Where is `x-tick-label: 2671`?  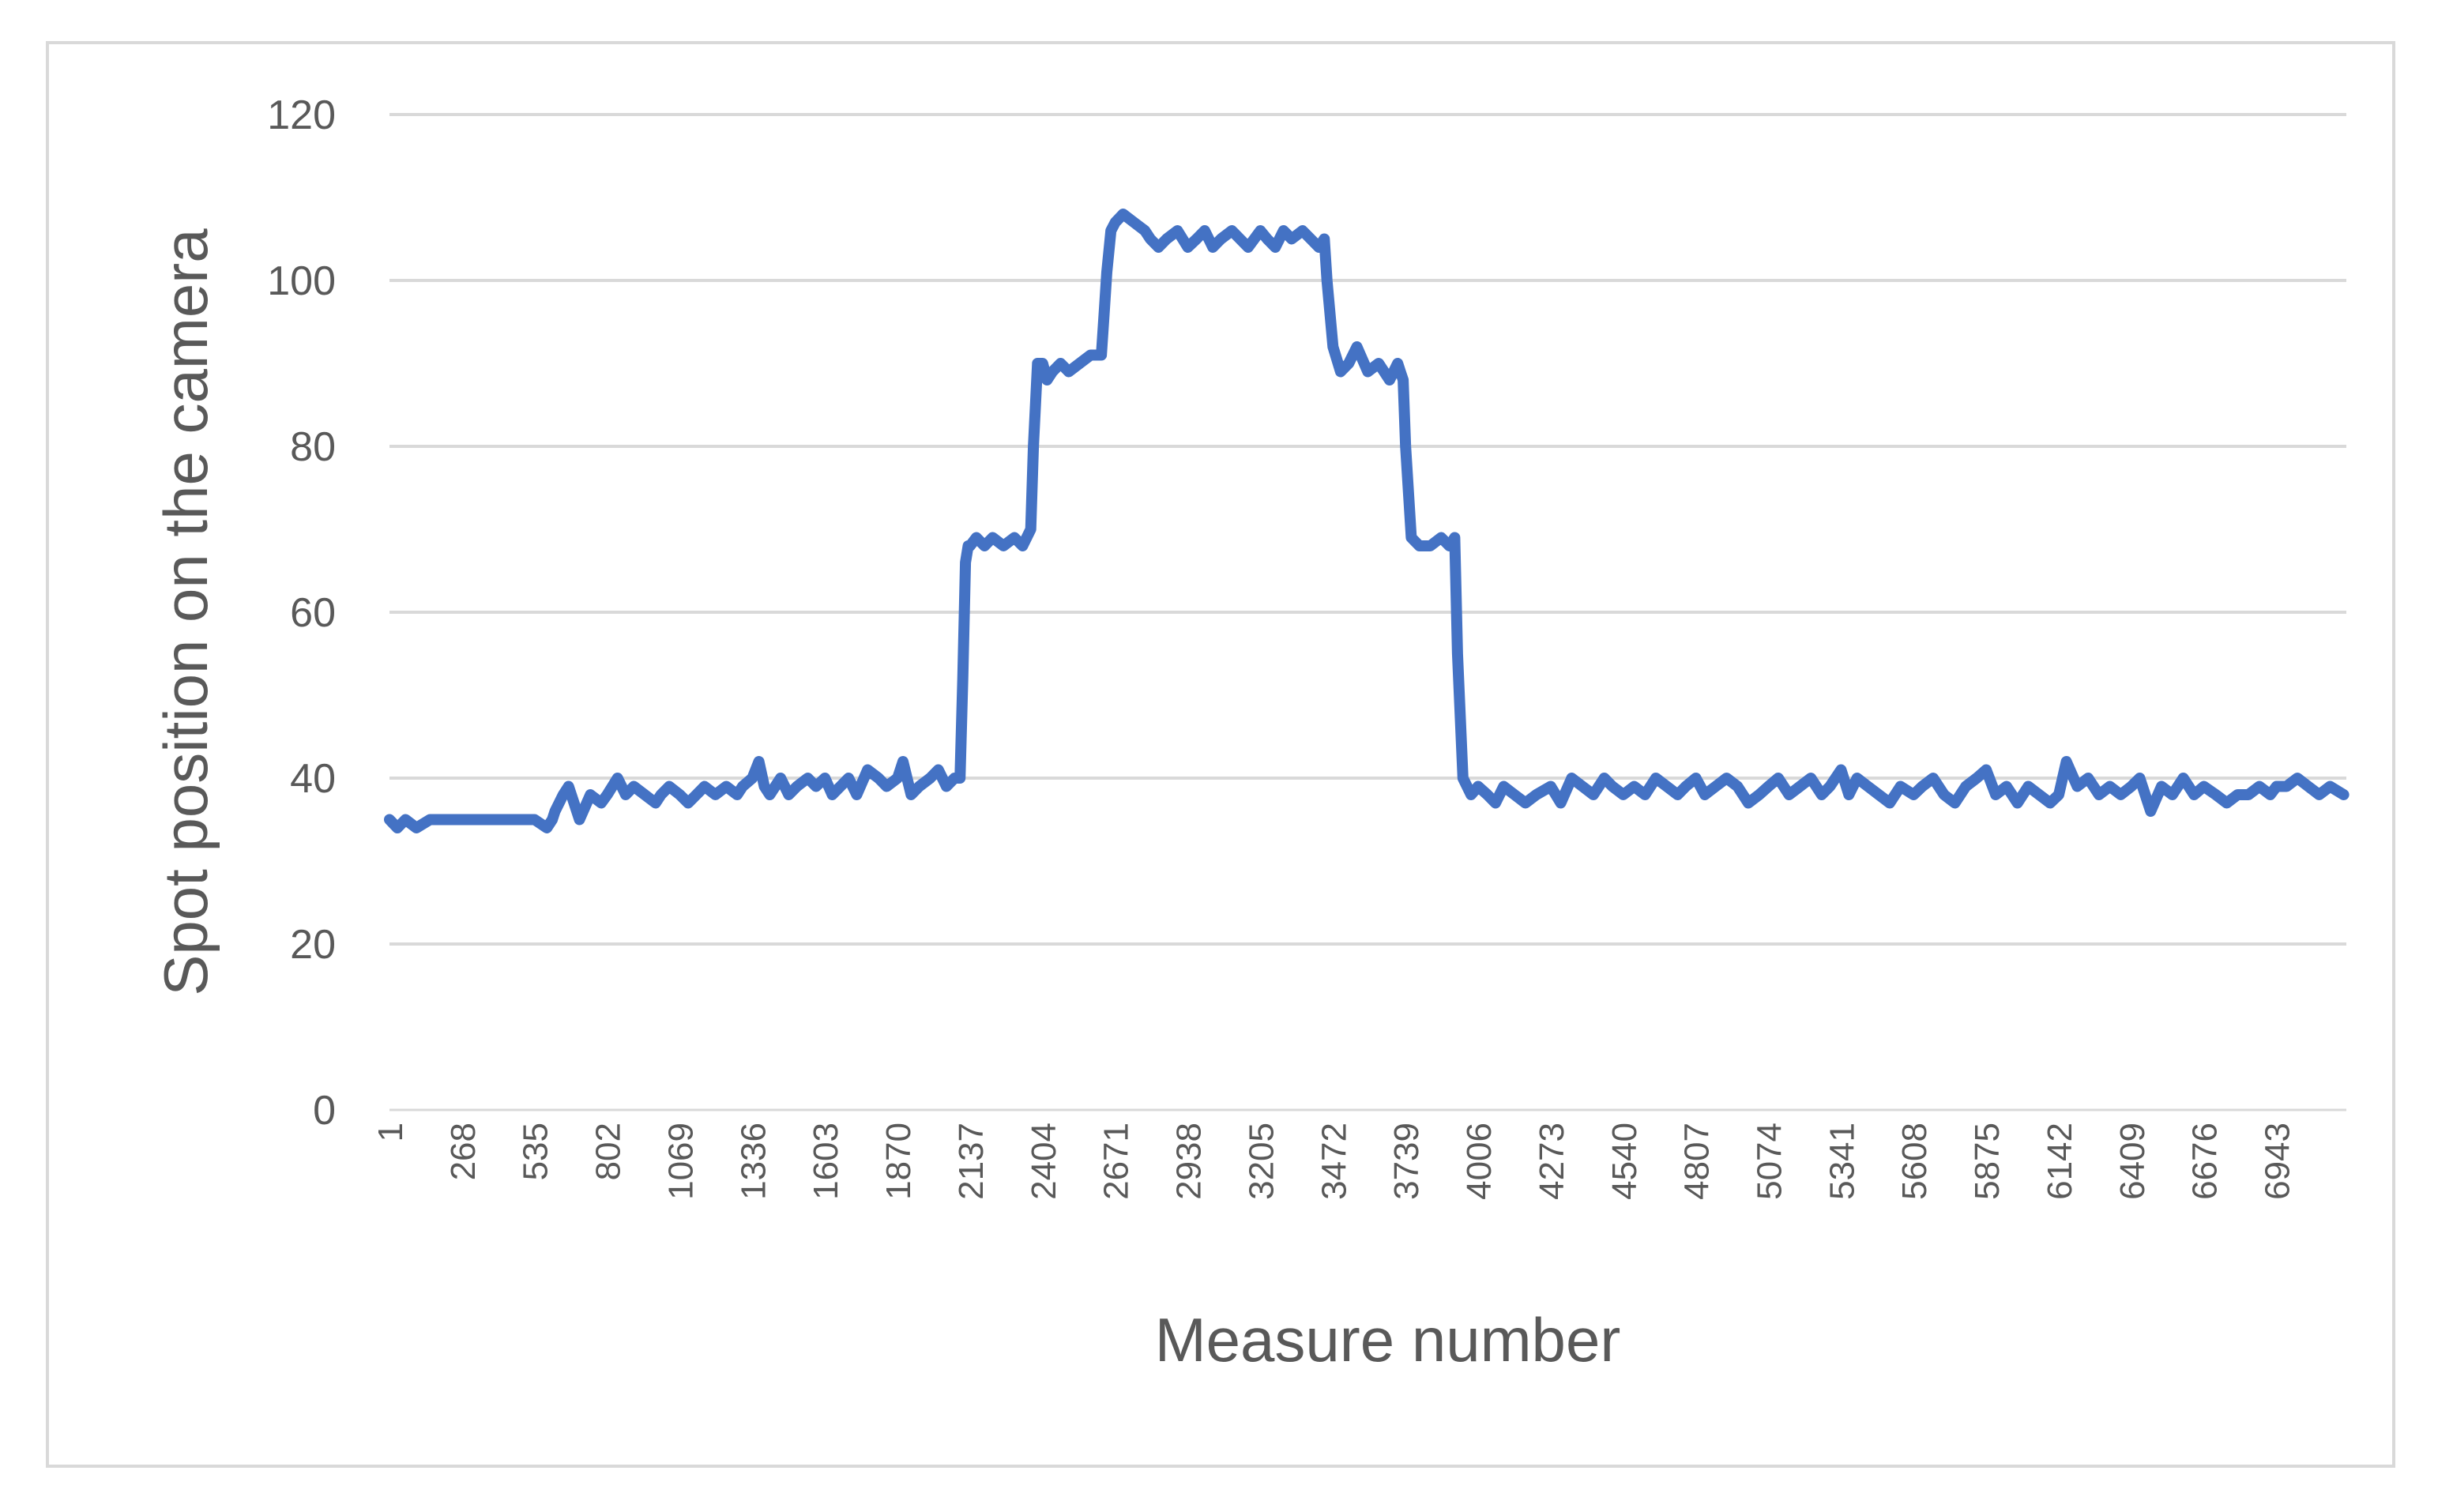
x-tick-label: 2671 is located at coordinates (1116, 1161).